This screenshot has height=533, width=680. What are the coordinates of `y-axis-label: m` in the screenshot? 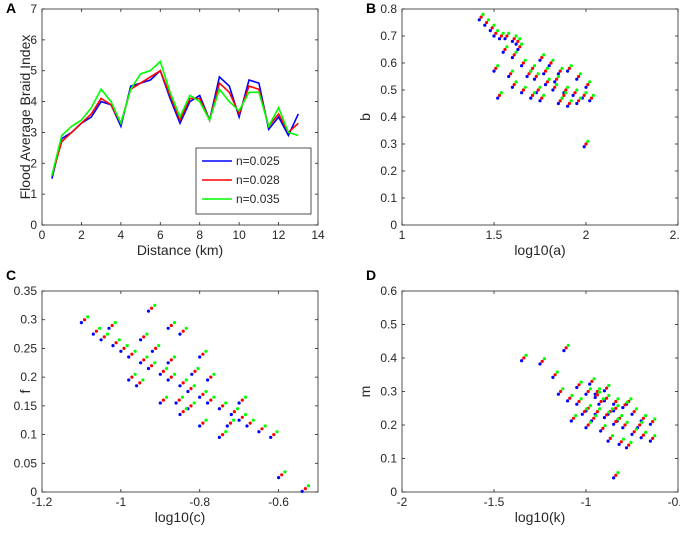 It's located at (365, 392).